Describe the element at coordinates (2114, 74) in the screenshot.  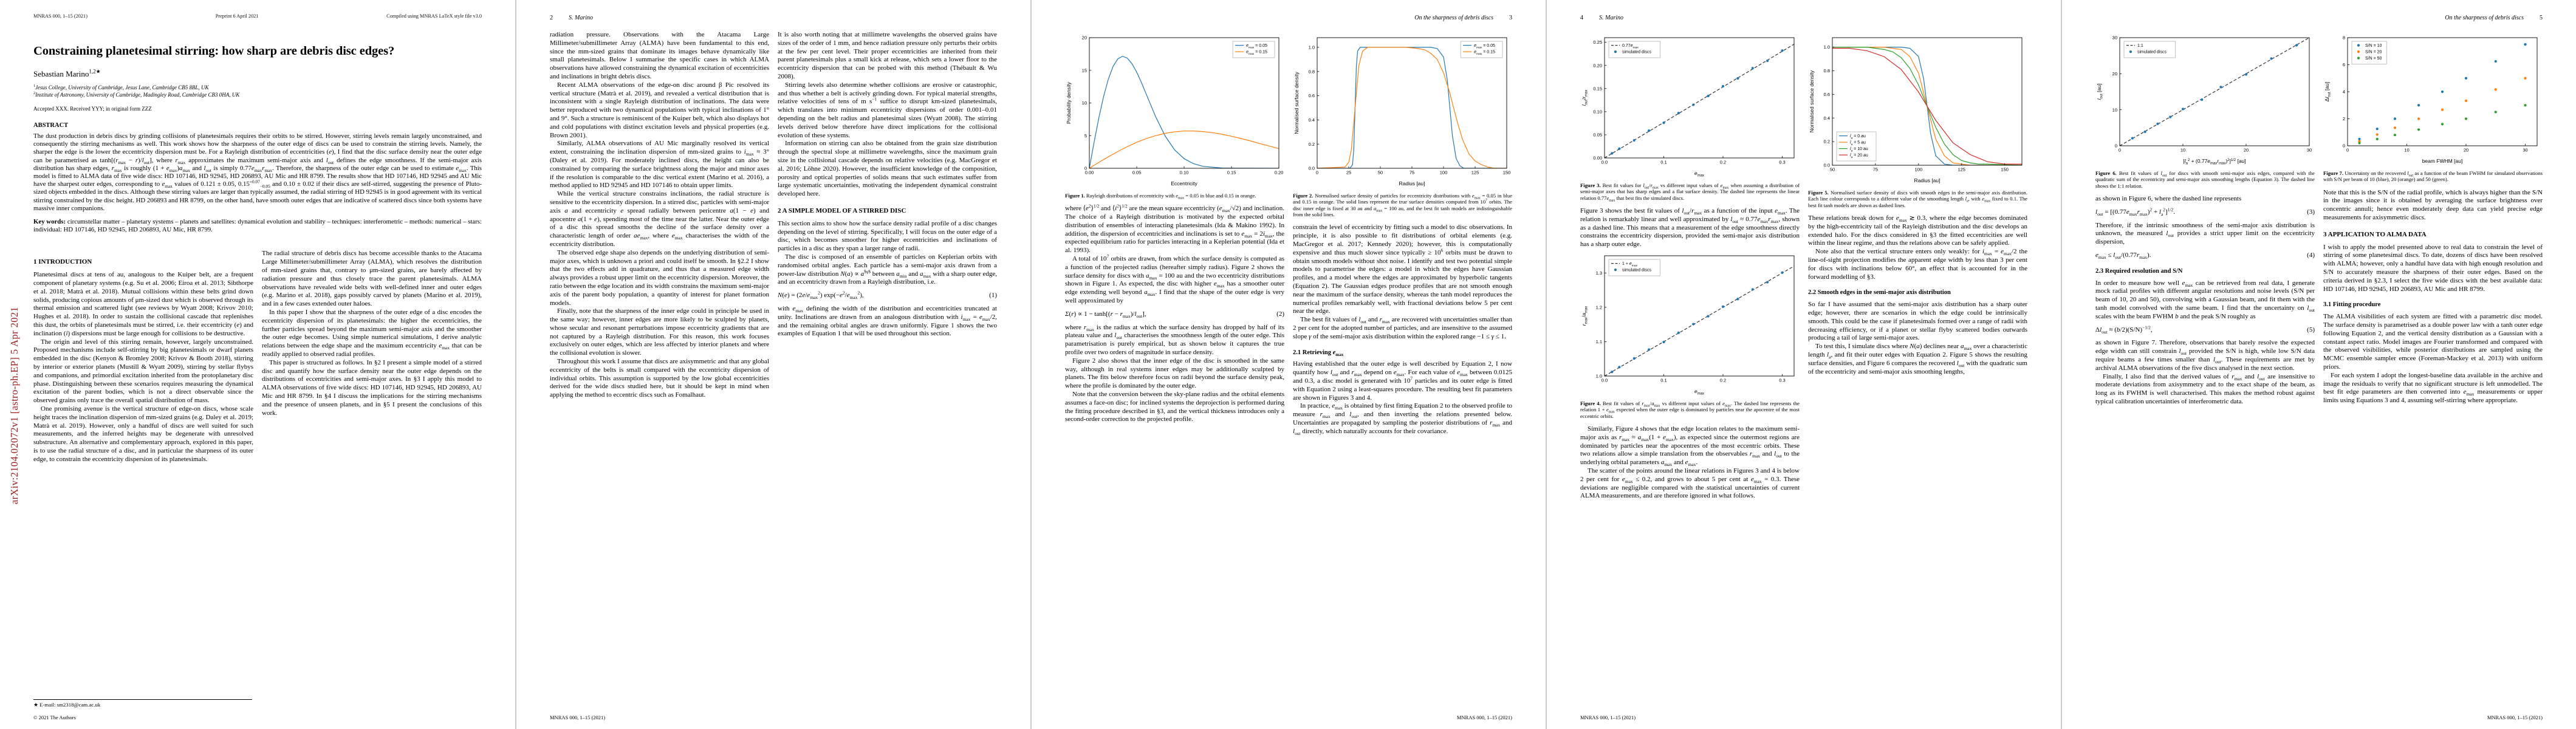
I see `svg-text: 20` at that location.